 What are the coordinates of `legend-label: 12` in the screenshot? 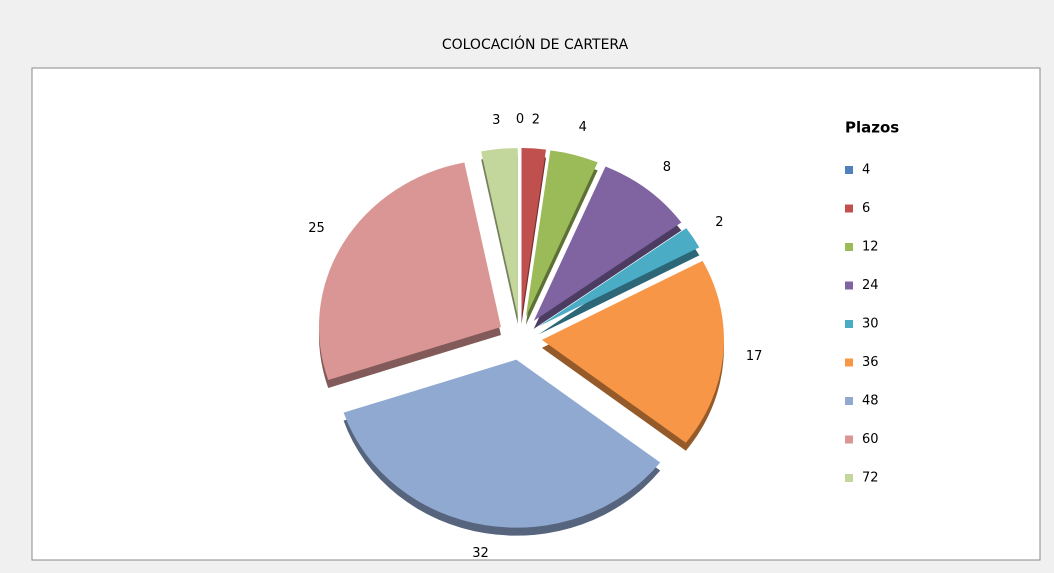 It's located at (870, 247).